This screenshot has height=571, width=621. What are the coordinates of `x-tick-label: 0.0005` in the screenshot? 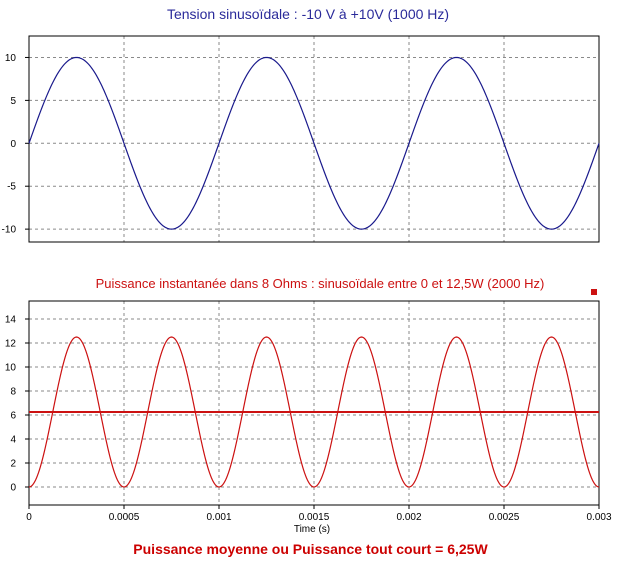 It's located at (124, 517).